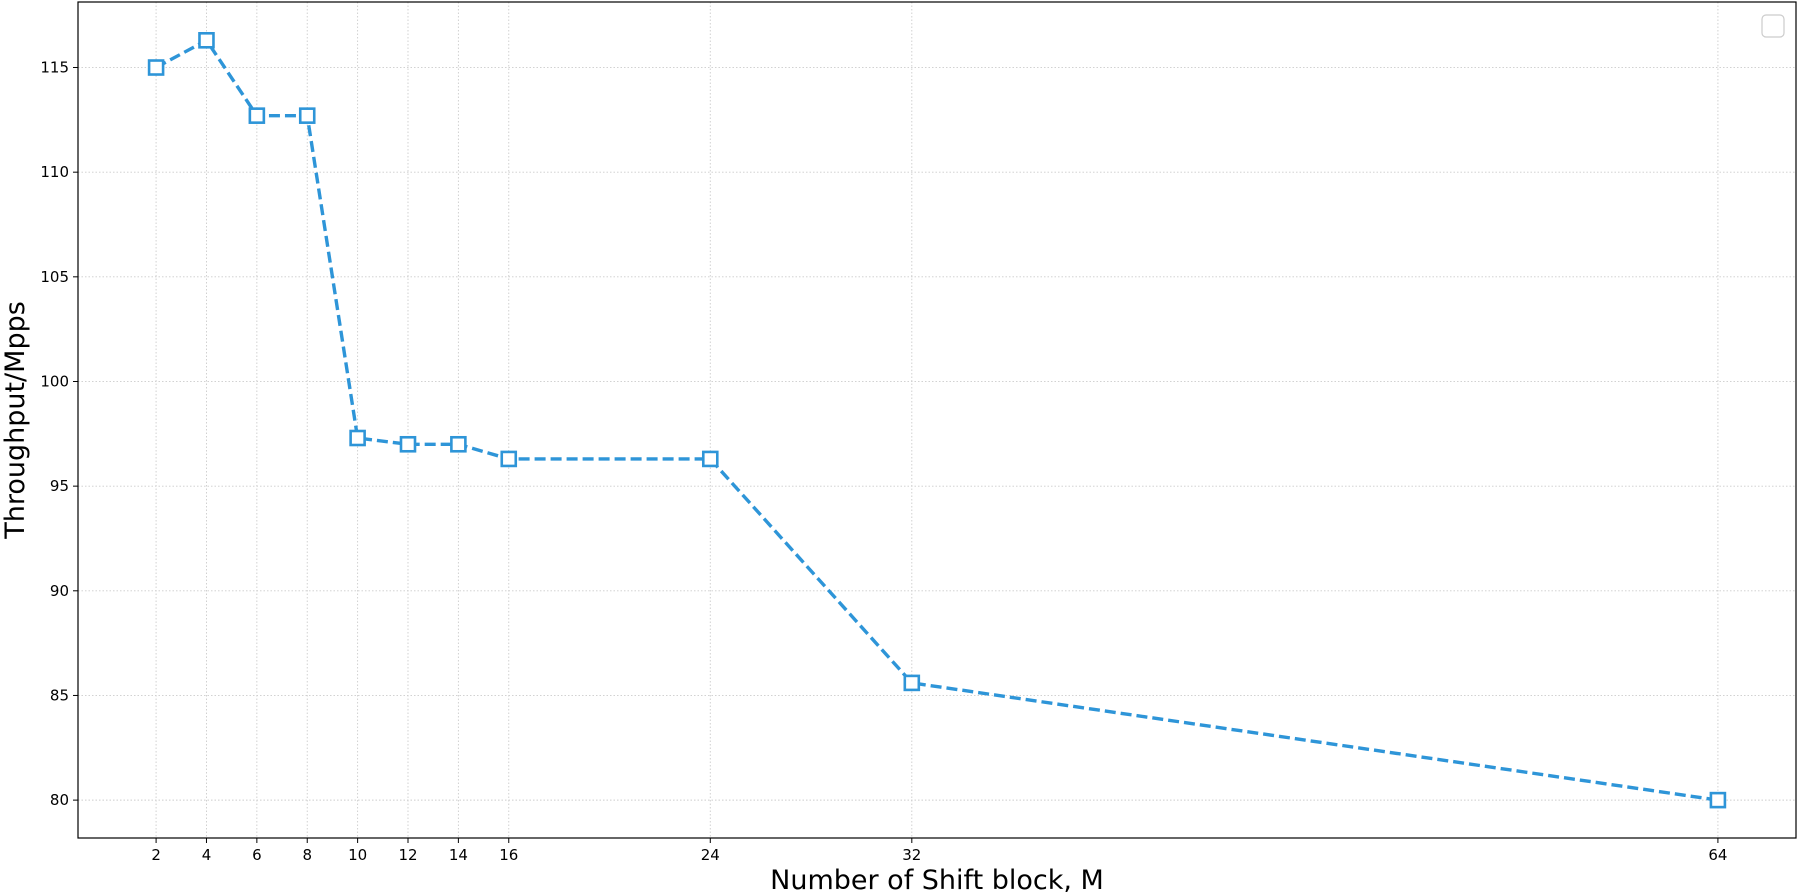 This screenshot has width=1799, height=895. Describe the element at coordinates (710, 855) in the screenshot. I see `x-tick-label: 24` at that location.